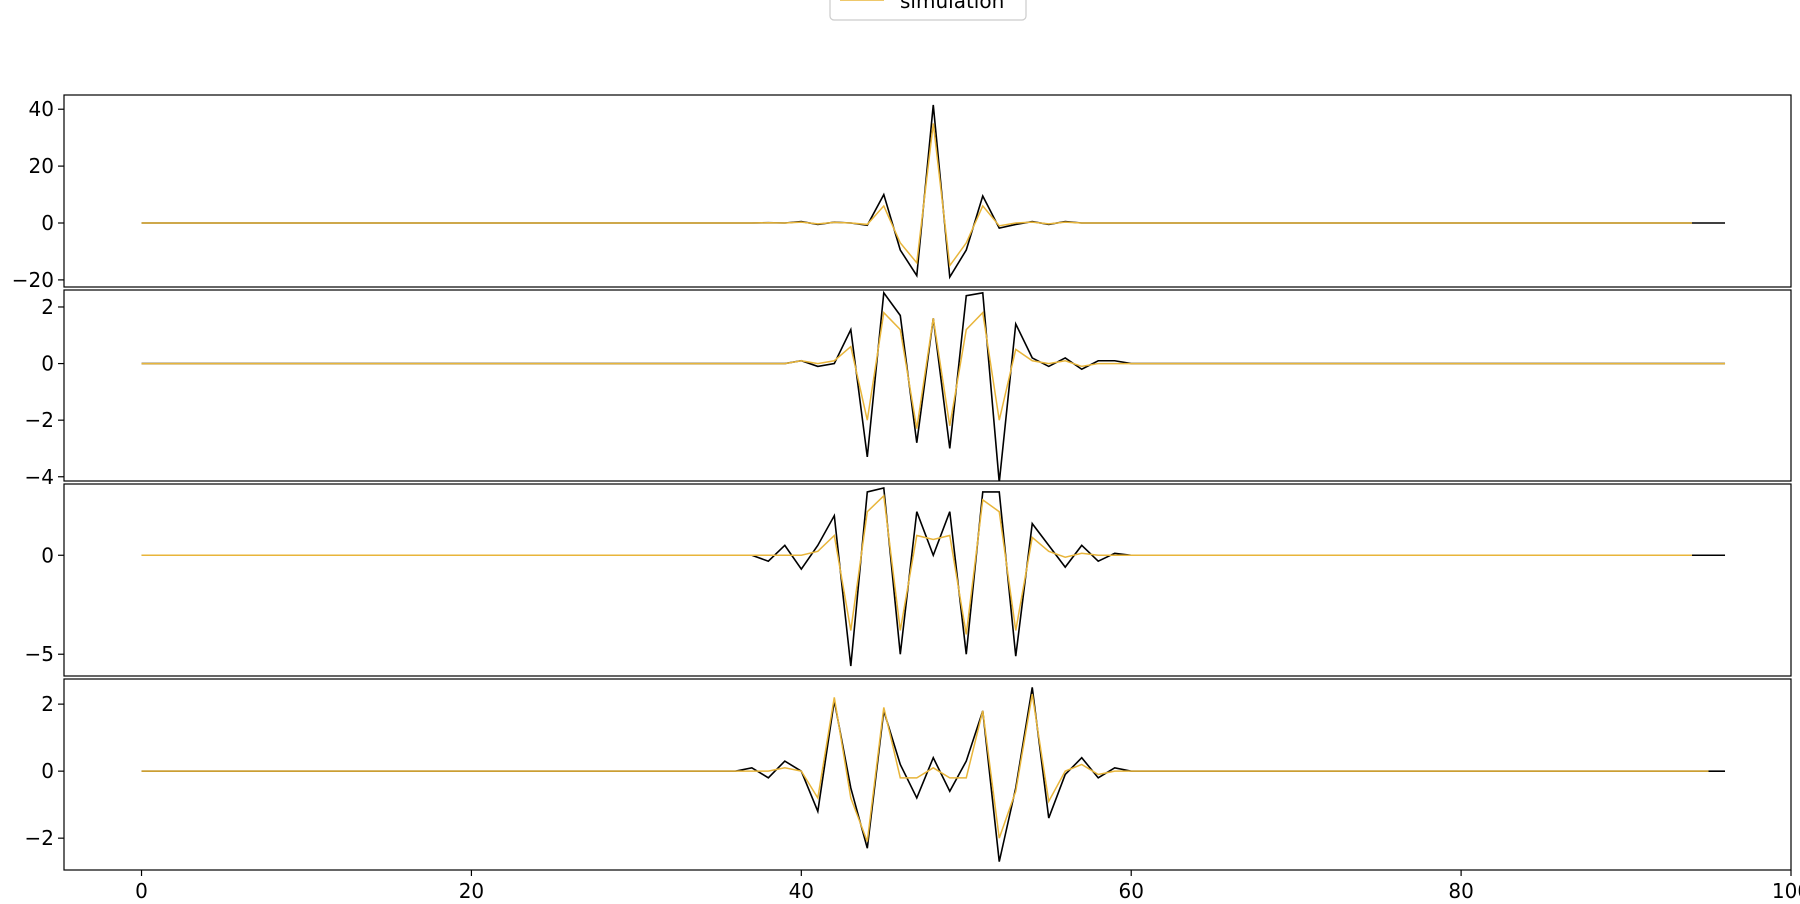  I want to click on y-tick-label: 40, so click(41, 109).